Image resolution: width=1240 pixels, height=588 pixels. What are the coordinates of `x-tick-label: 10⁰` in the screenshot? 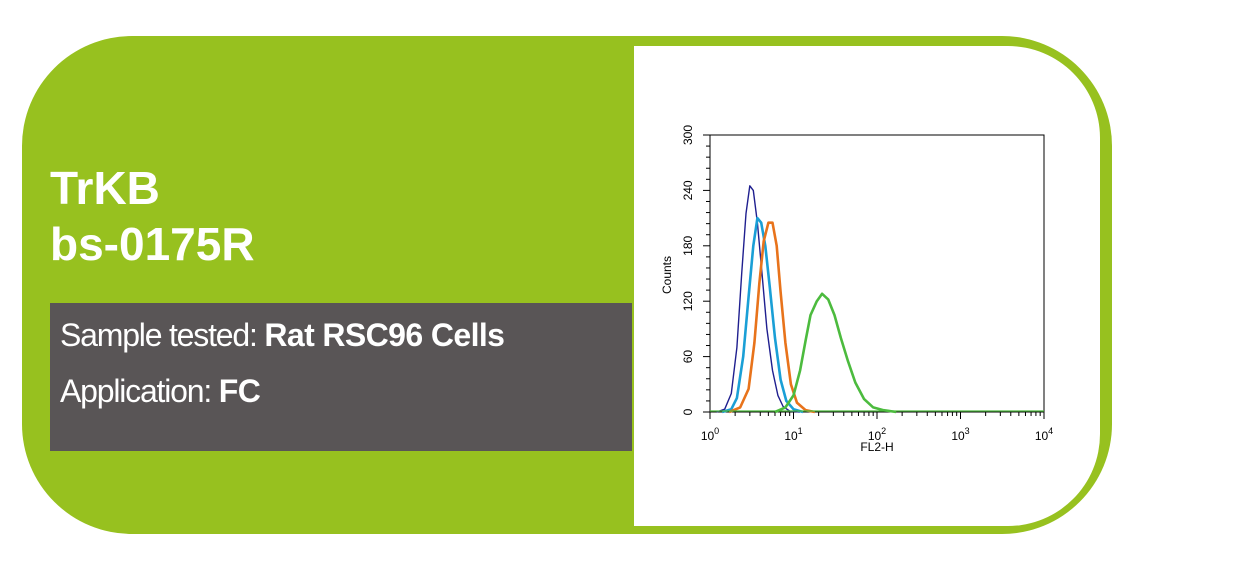 It's located at (710, 434).